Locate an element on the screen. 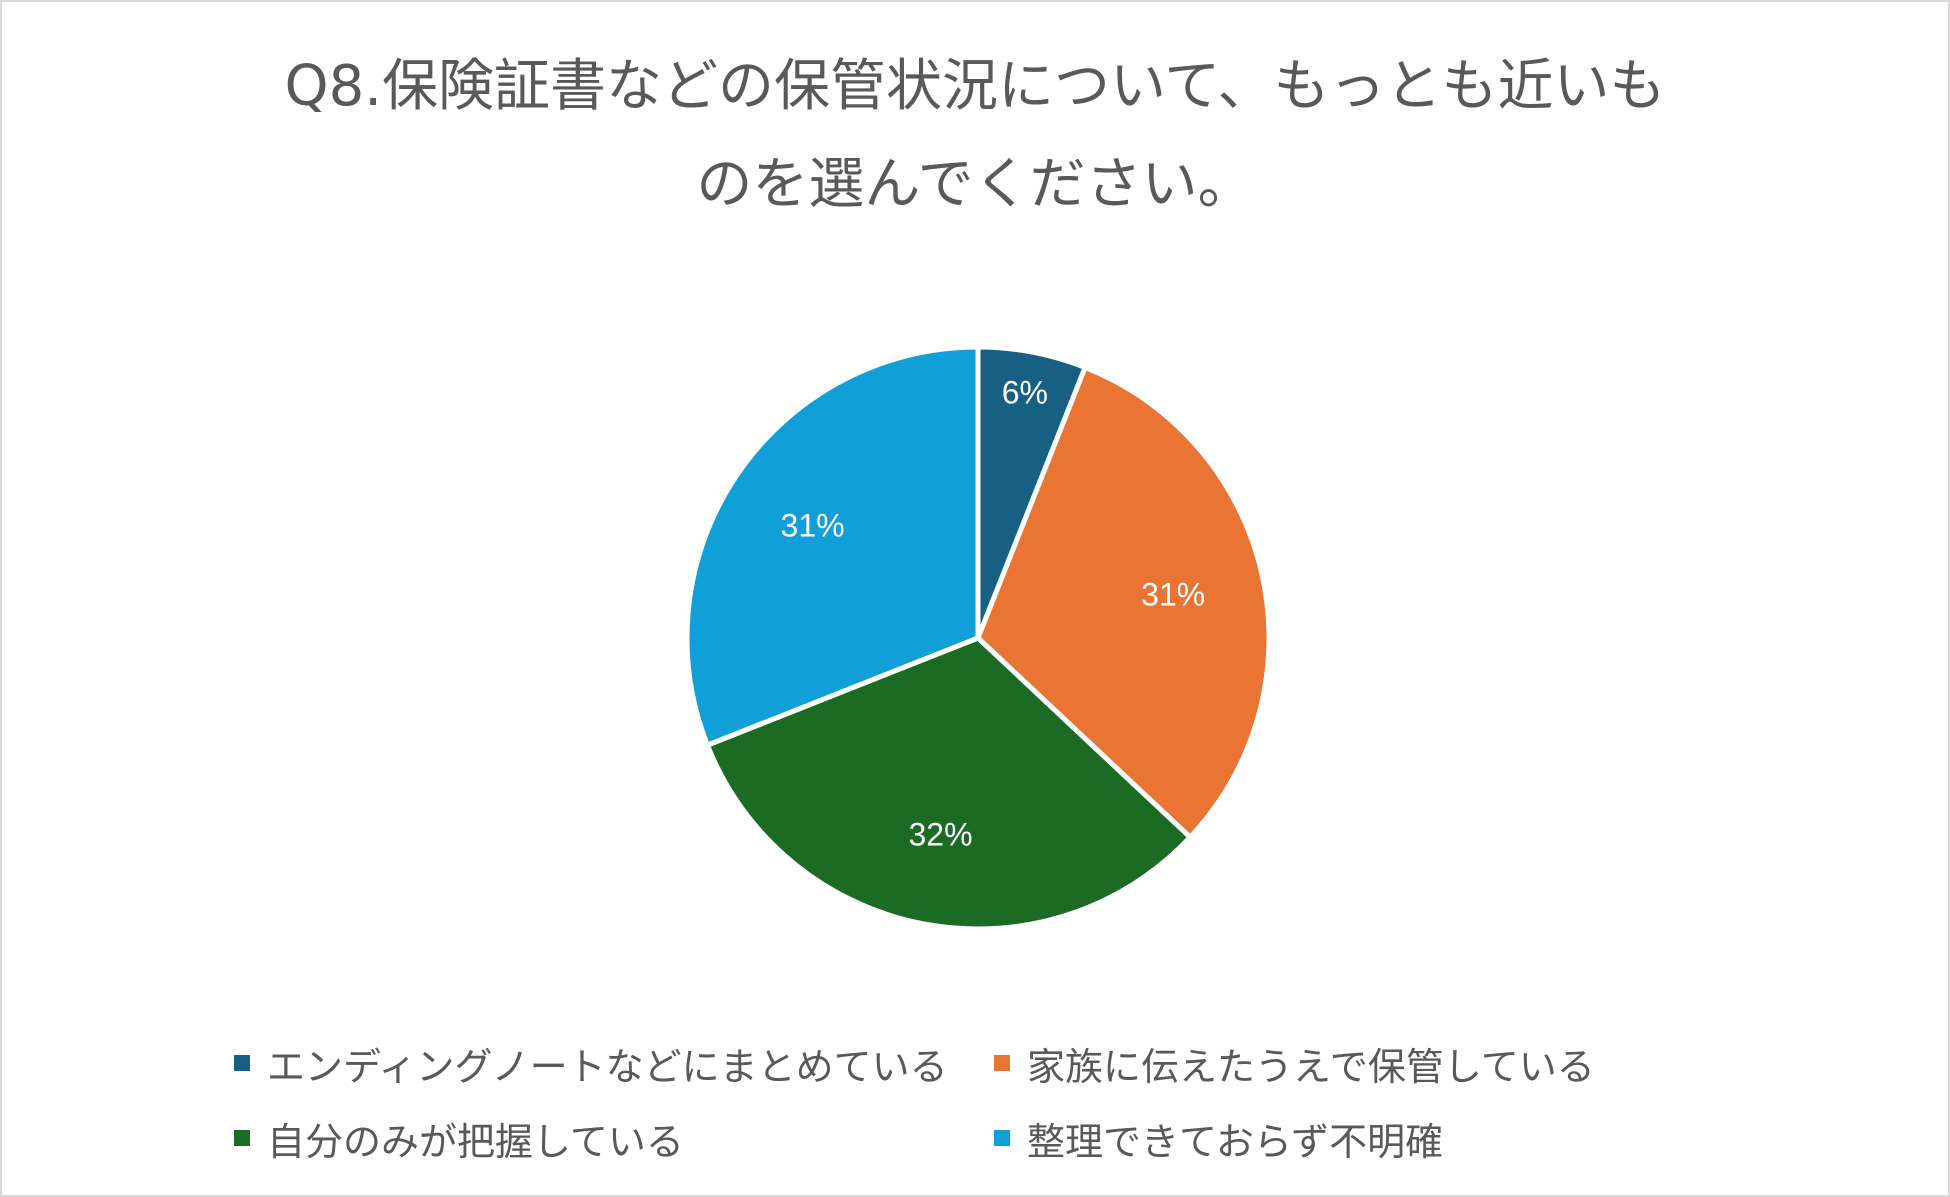  pie-slice-self-only is located at coordinates (948, 783).